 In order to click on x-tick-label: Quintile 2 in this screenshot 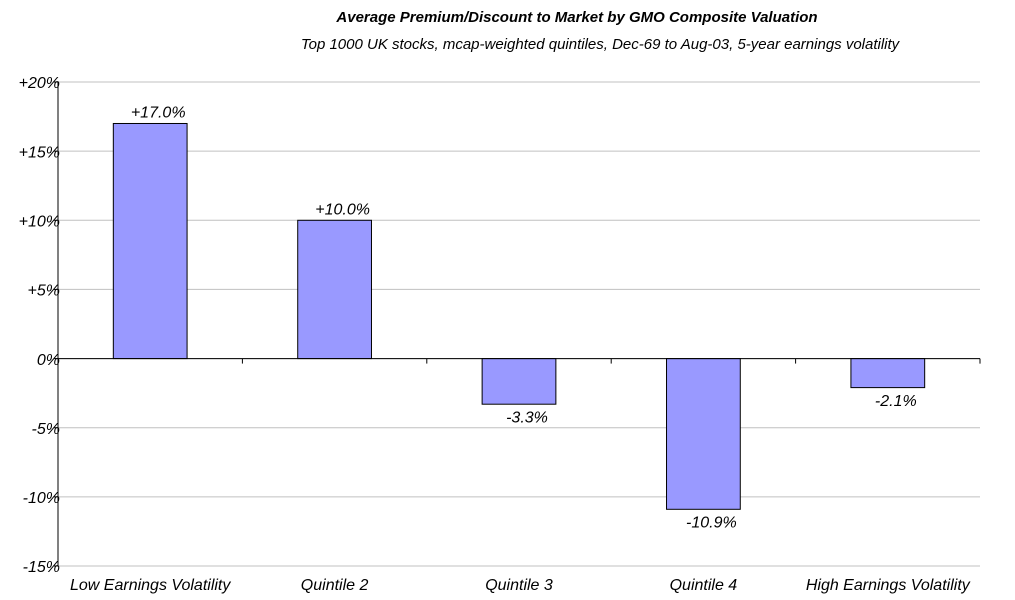, I will do `click(335, 585)`.